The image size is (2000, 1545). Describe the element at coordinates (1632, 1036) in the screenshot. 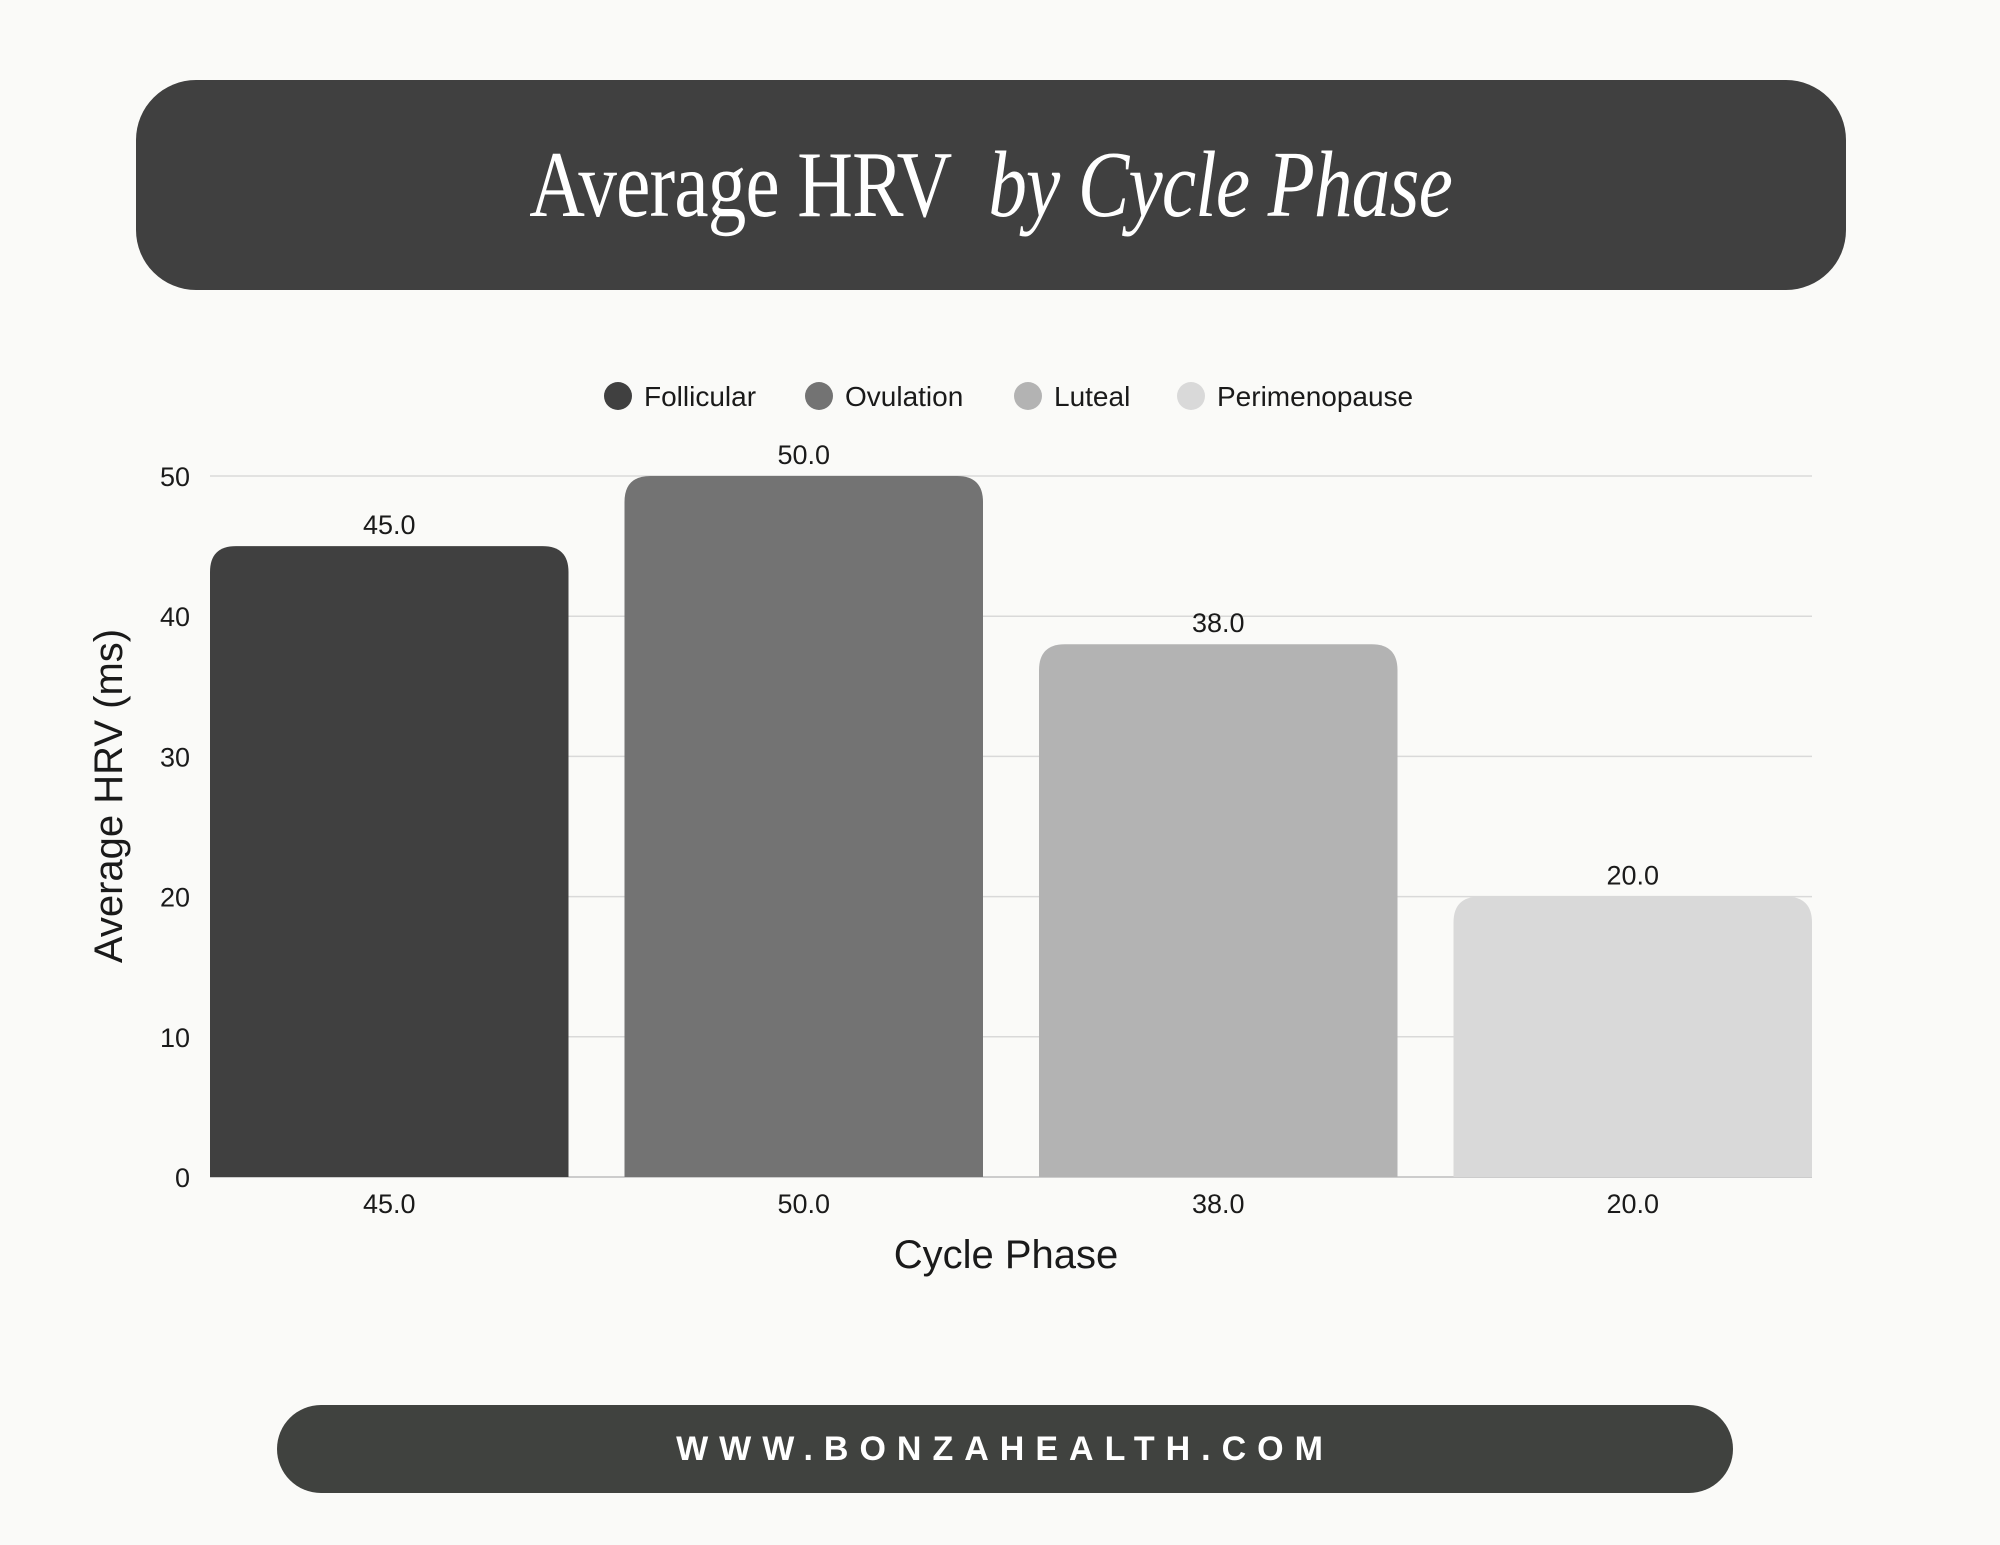

I see `bar-perimenopause` at that location.